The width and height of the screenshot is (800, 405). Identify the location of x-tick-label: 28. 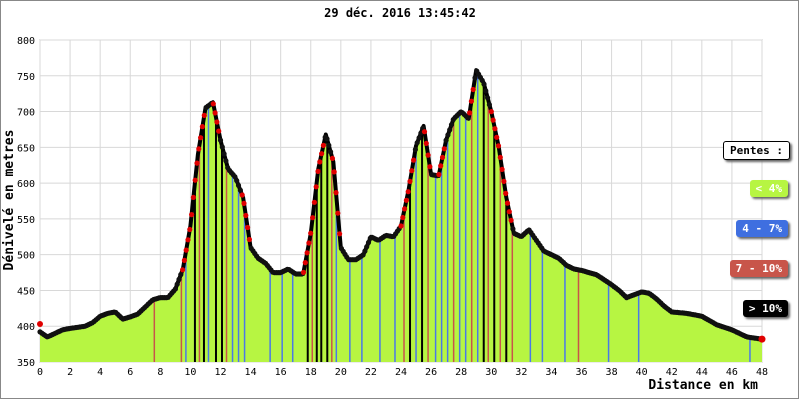
(461, 372).